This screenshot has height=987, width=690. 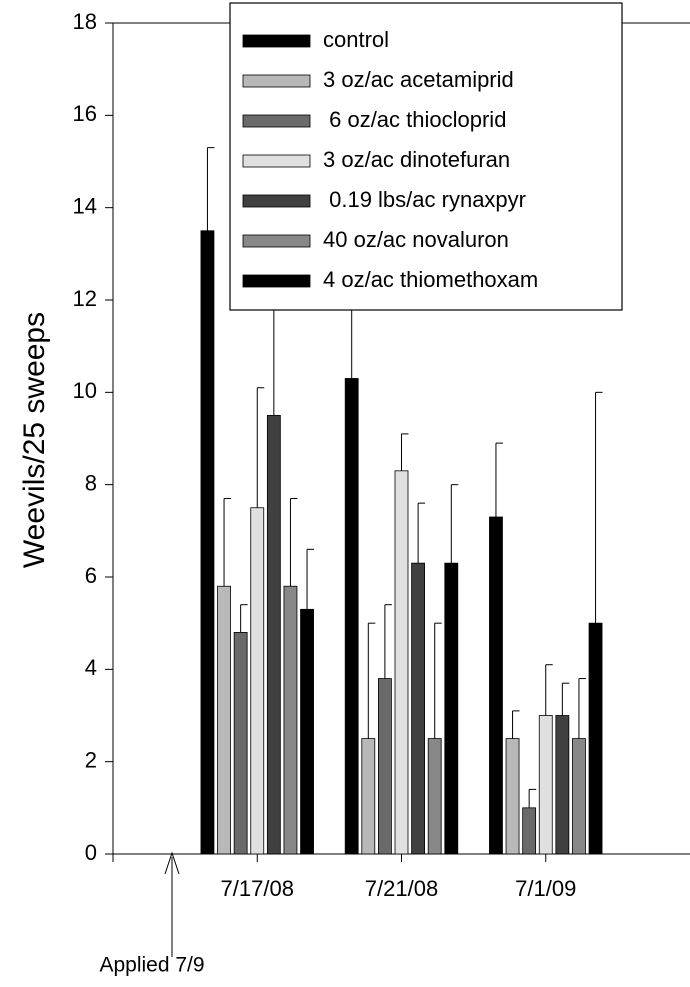 I want to click on annotation: Applied 7/9, so click(x=151, y=965).